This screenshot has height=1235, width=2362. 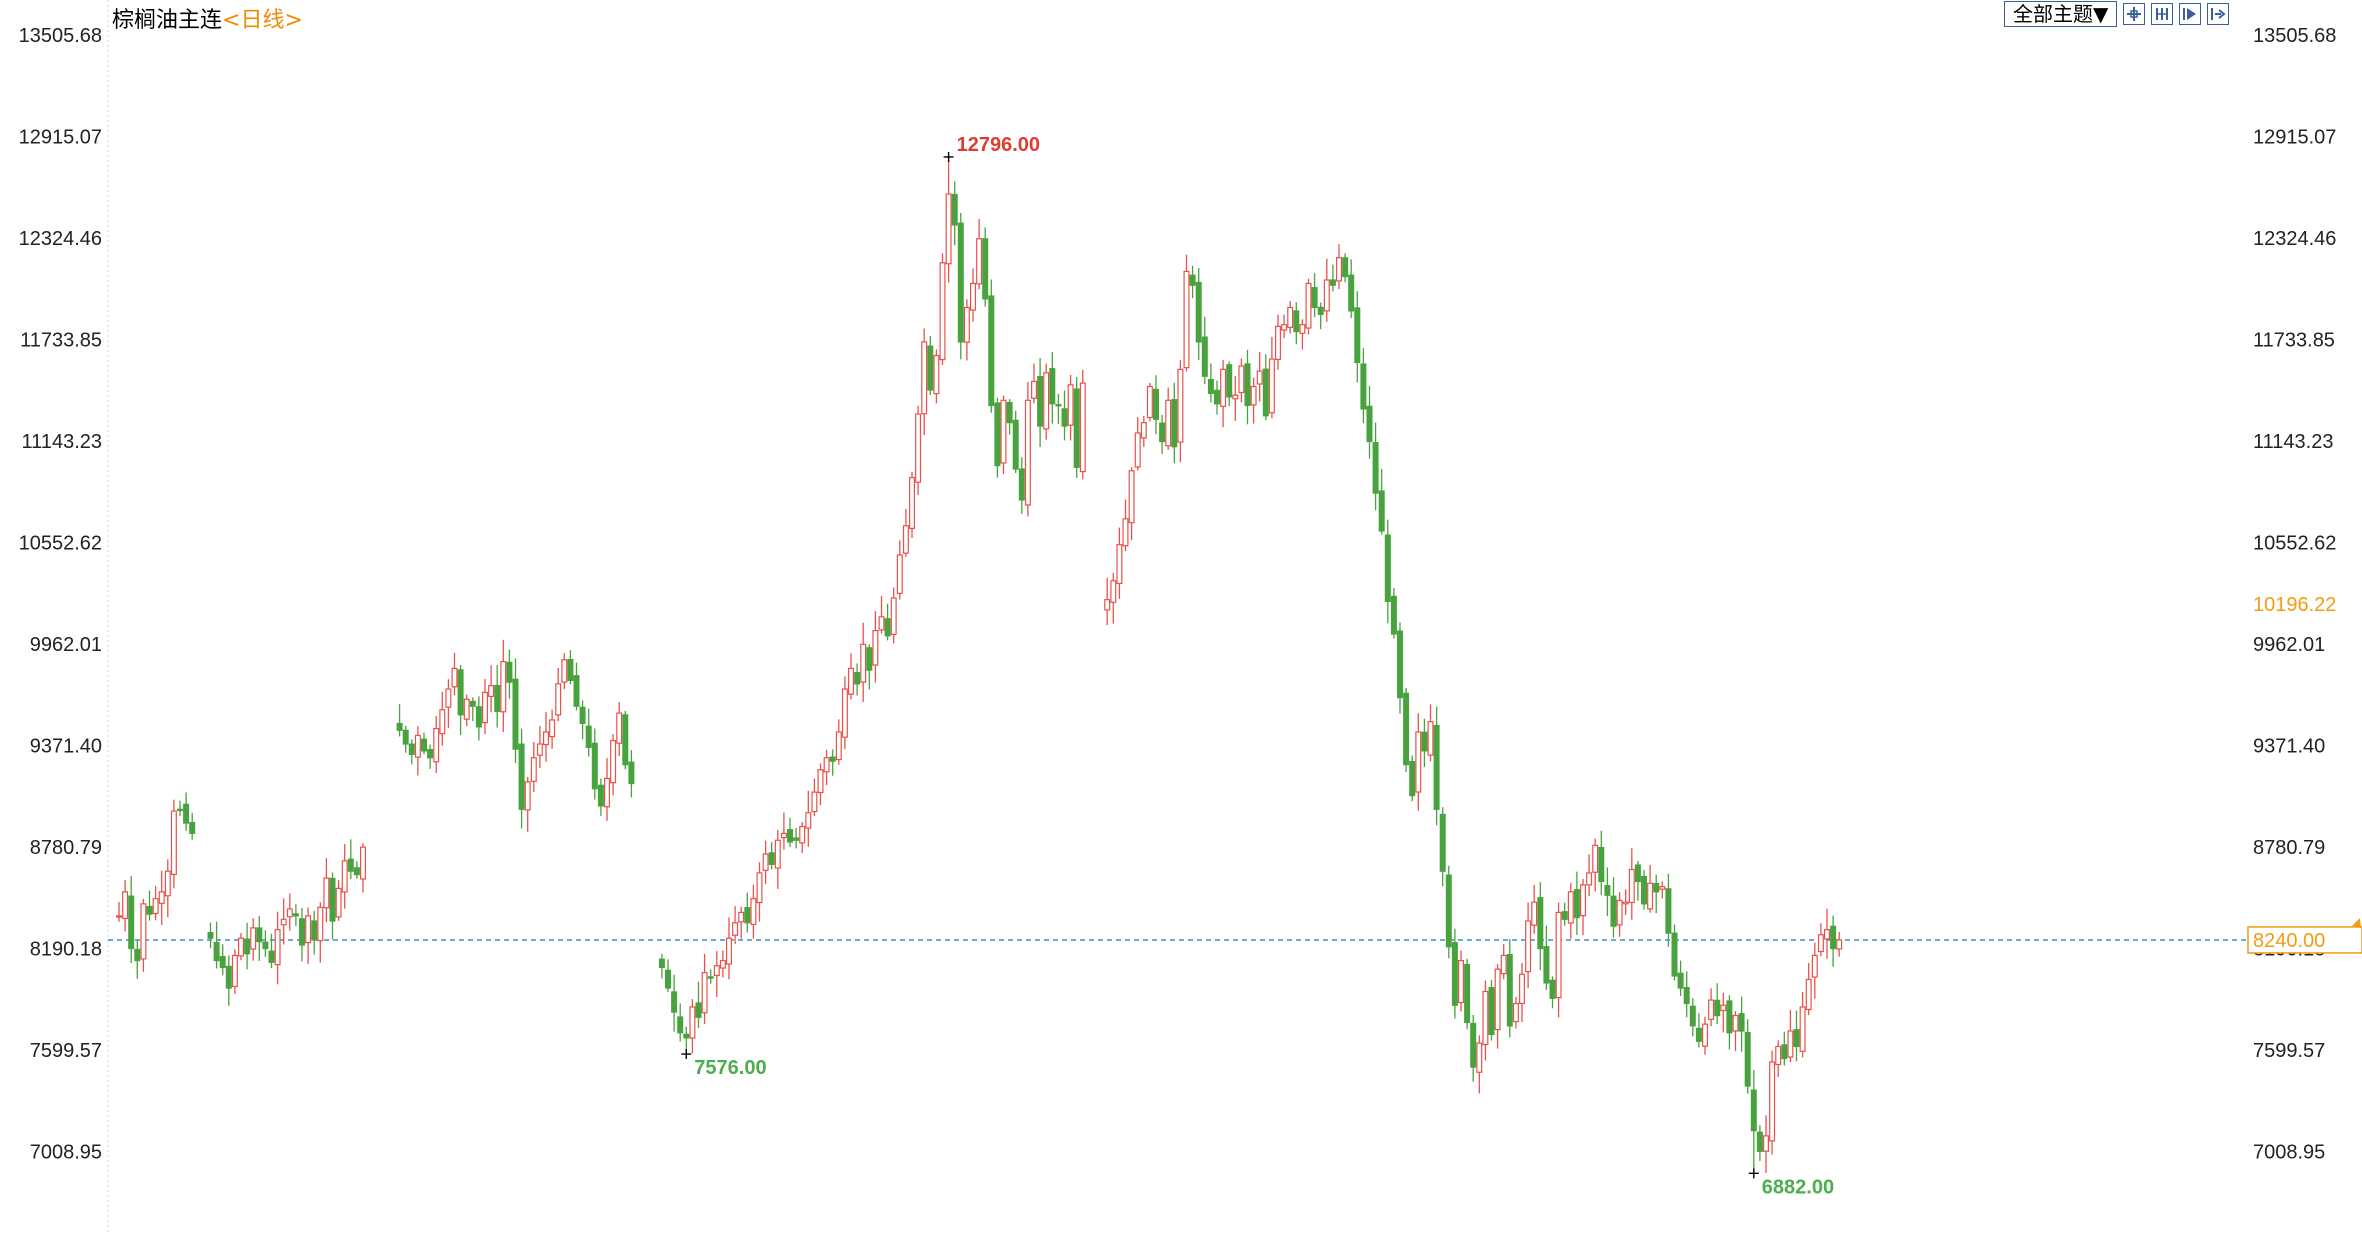 I want to click on low-price-1-label: 7576.00, so click(x=730, y=1068).